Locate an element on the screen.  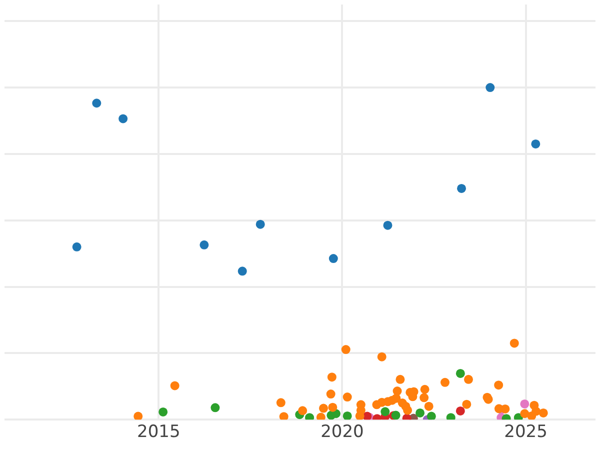
x-tick-label: 2020 is located at coordinates (342, 432).